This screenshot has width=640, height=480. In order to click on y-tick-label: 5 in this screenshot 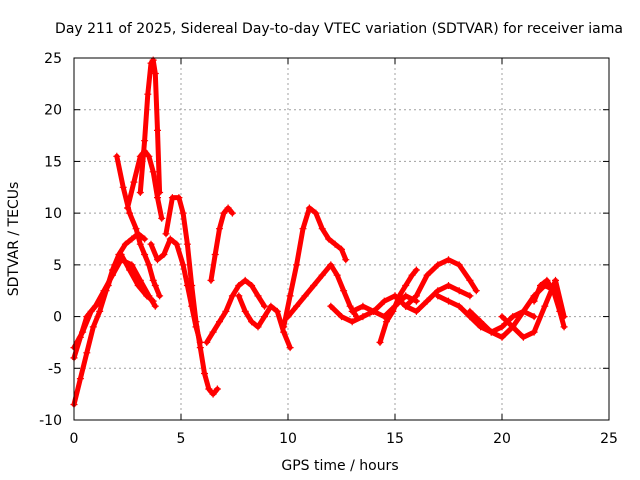, I will do `click(57, 266)`.